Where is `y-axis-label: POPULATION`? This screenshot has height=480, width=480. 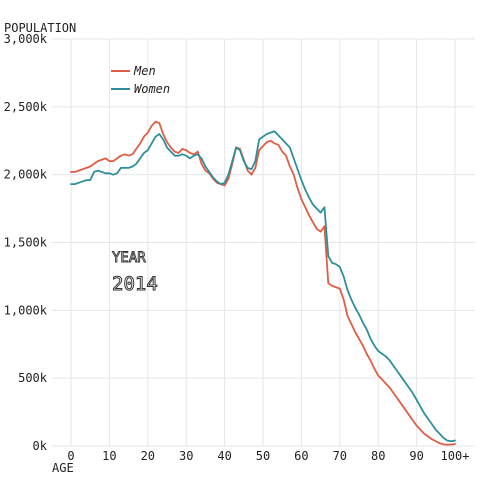 y-axis-label: POPULATION is located at coordinates (40, 28).